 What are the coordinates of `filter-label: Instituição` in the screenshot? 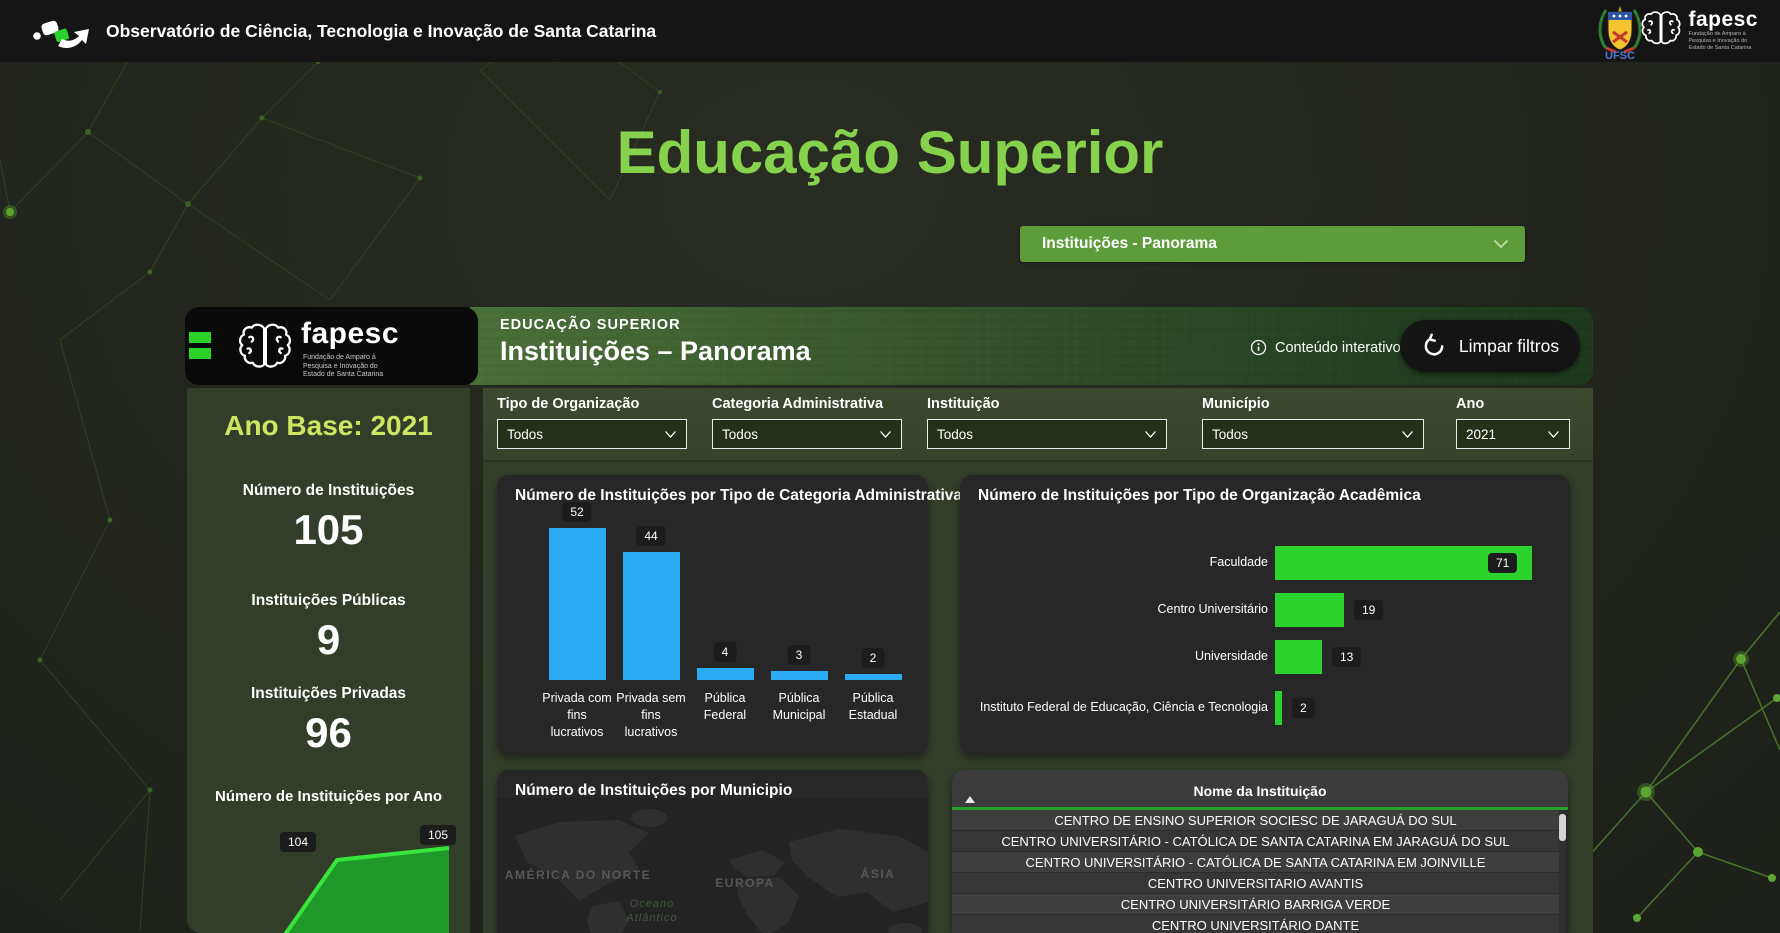 It's located at (963, 404).